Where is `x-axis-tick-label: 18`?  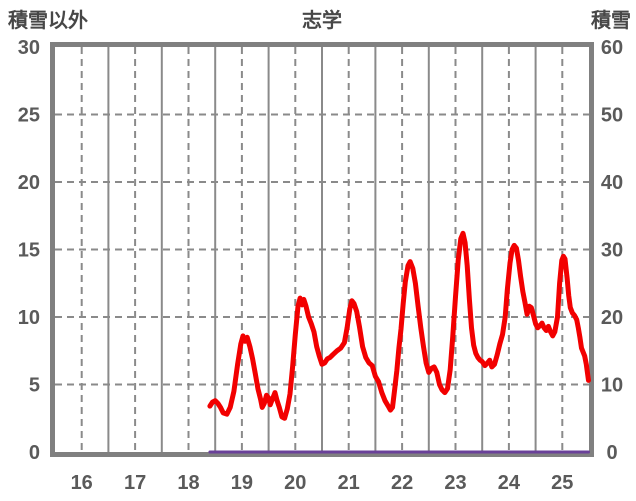 x-axis-tick-label: 18 is located at coordinates (188, 483).